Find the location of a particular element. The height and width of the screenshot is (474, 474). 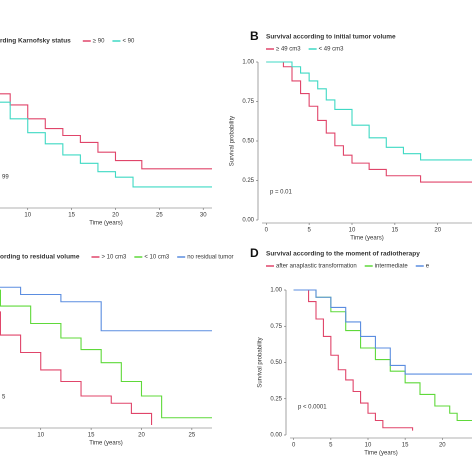

legend-label: e is located at coordinates (428, 267).